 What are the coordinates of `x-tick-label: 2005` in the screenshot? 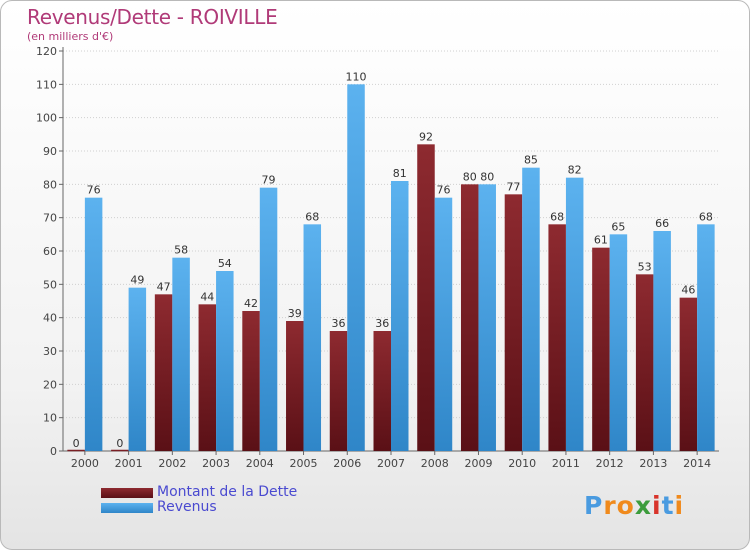 It's located at (304, 463).